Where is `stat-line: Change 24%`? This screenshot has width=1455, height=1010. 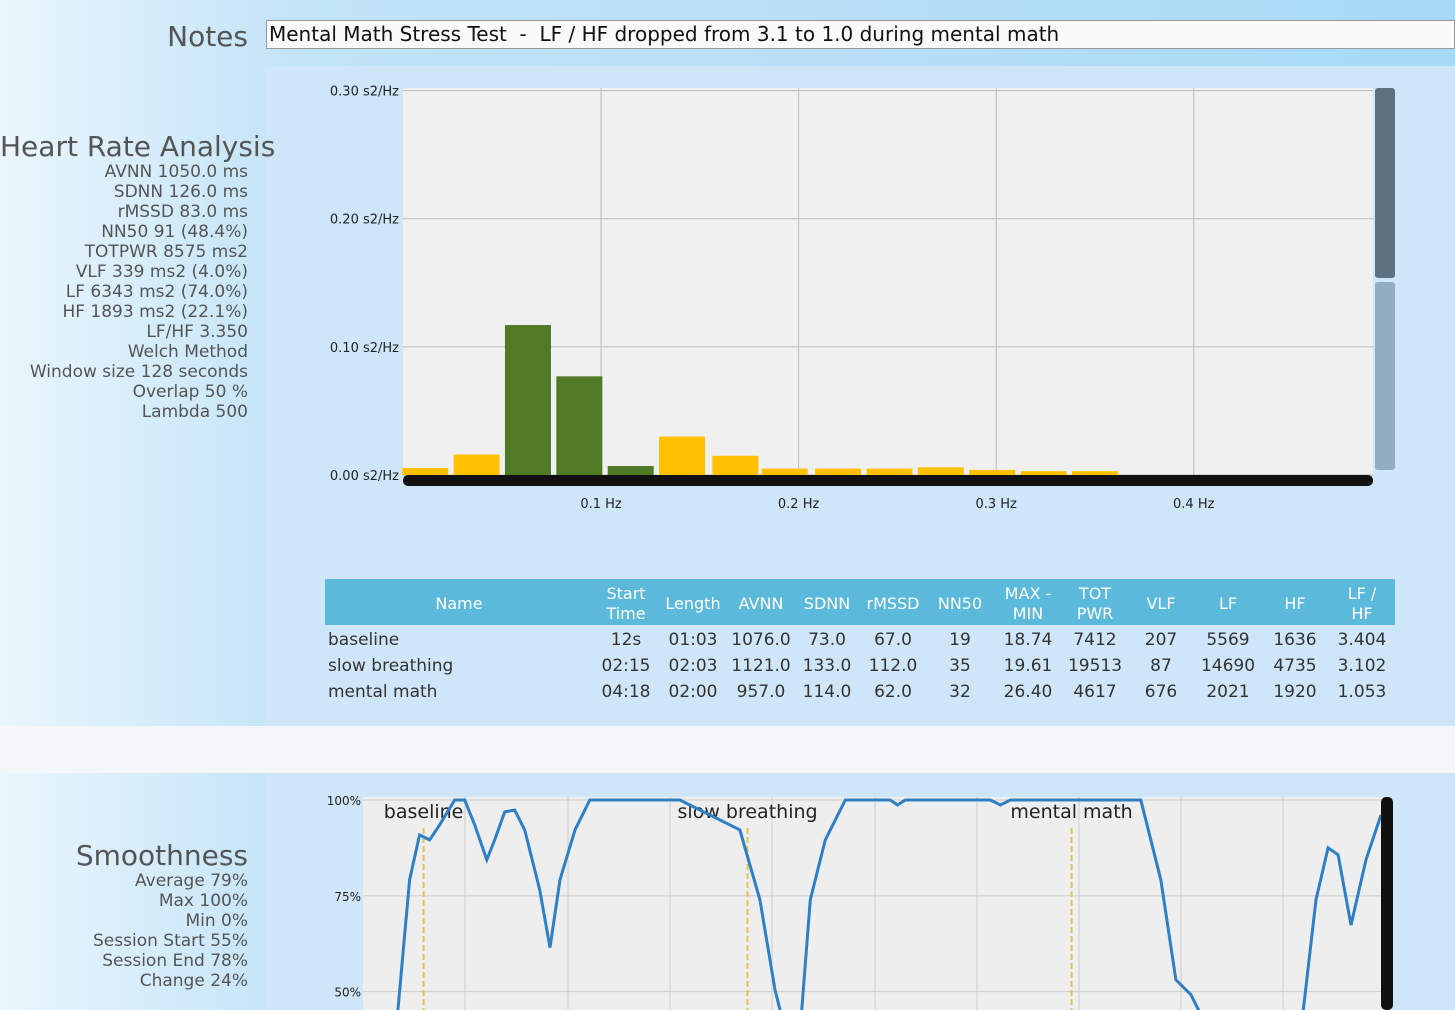
stat-line: Change 24% is located at coordinates (193, 981).